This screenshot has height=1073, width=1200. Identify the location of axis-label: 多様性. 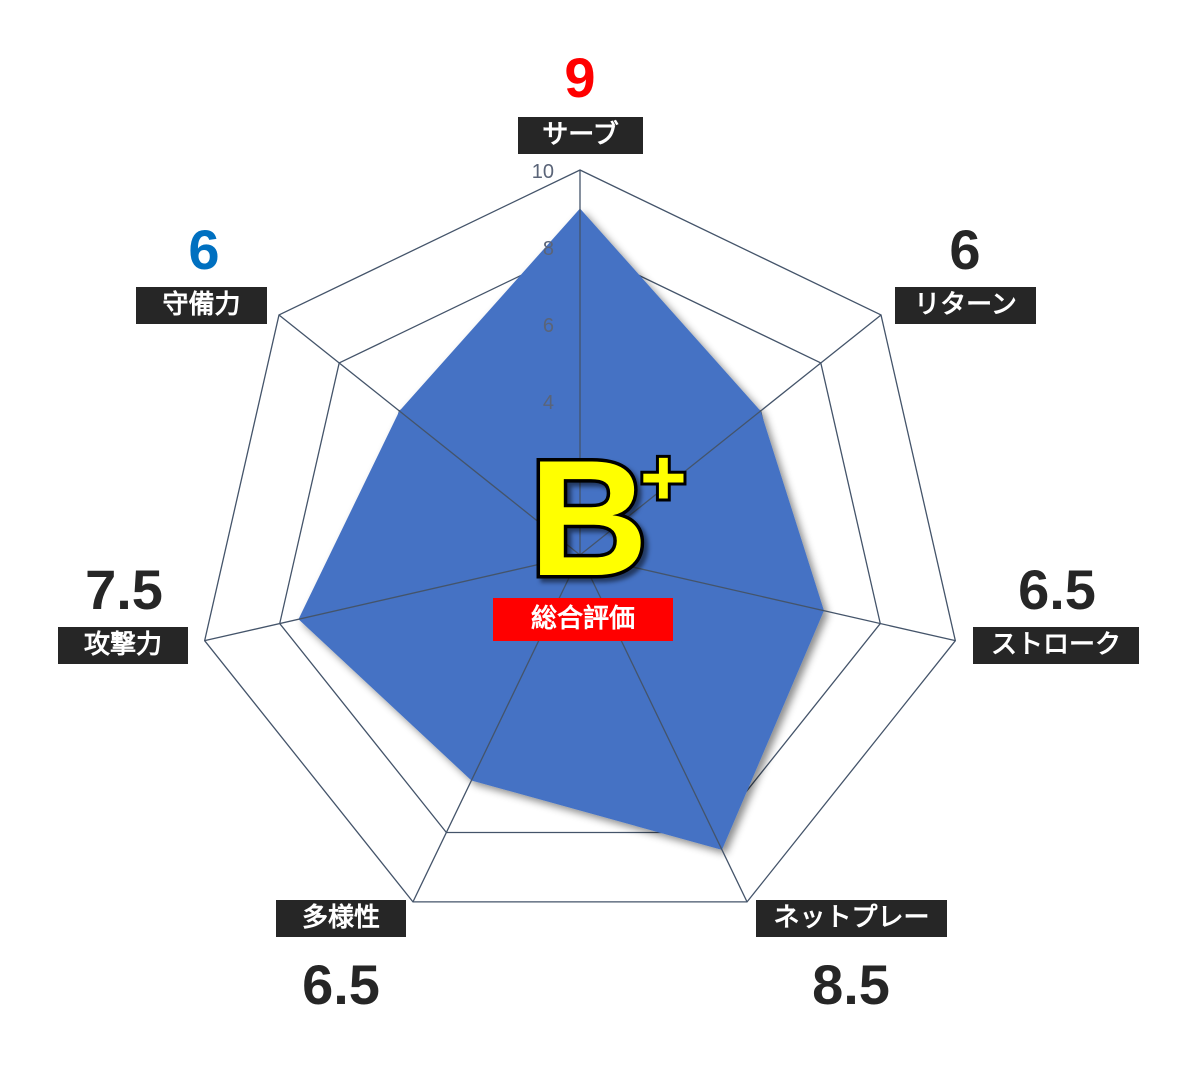
(341, 918).